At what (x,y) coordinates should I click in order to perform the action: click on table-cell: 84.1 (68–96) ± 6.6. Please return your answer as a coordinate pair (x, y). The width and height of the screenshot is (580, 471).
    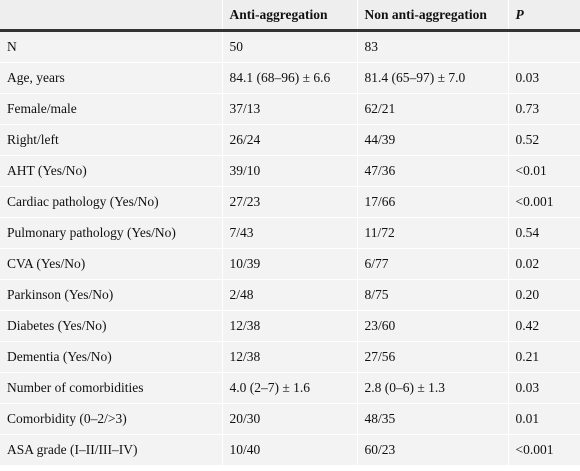
    Looking at the image, I should click on (290, 78).